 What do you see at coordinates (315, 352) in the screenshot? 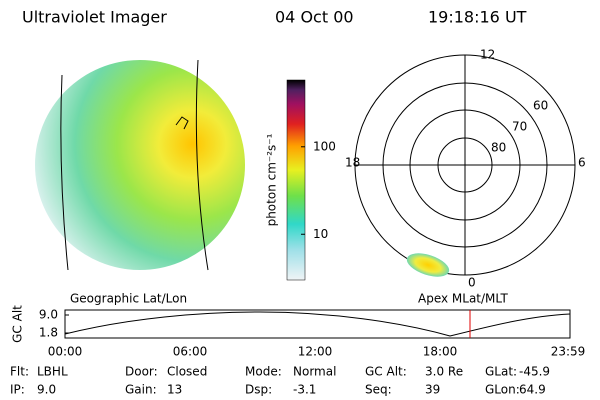
I see `x-tick-label: 12:00` at bounding box center [315, 352].